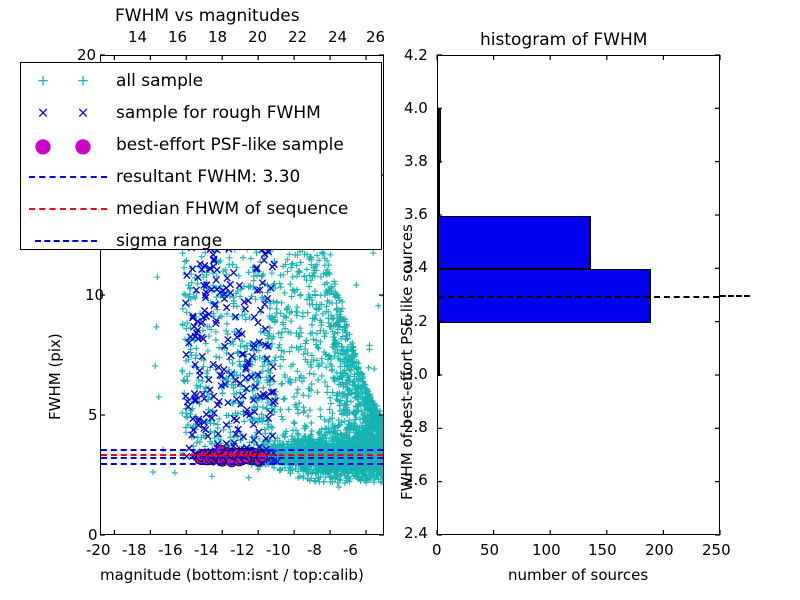 This screenshot has height=600, width=800. I want to click on bottom-tick-m18: -18, so click(134, 550).